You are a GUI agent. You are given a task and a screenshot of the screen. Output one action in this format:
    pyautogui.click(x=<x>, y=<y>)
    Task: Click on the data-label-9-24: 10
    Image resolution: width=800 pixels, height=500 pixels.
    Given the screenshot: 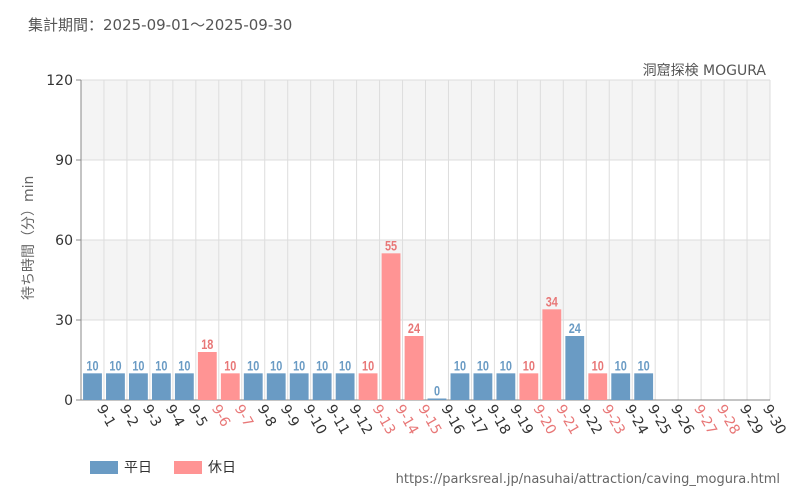 What is the action you would take?
    pyautogui.click(x=621, y=366)
    